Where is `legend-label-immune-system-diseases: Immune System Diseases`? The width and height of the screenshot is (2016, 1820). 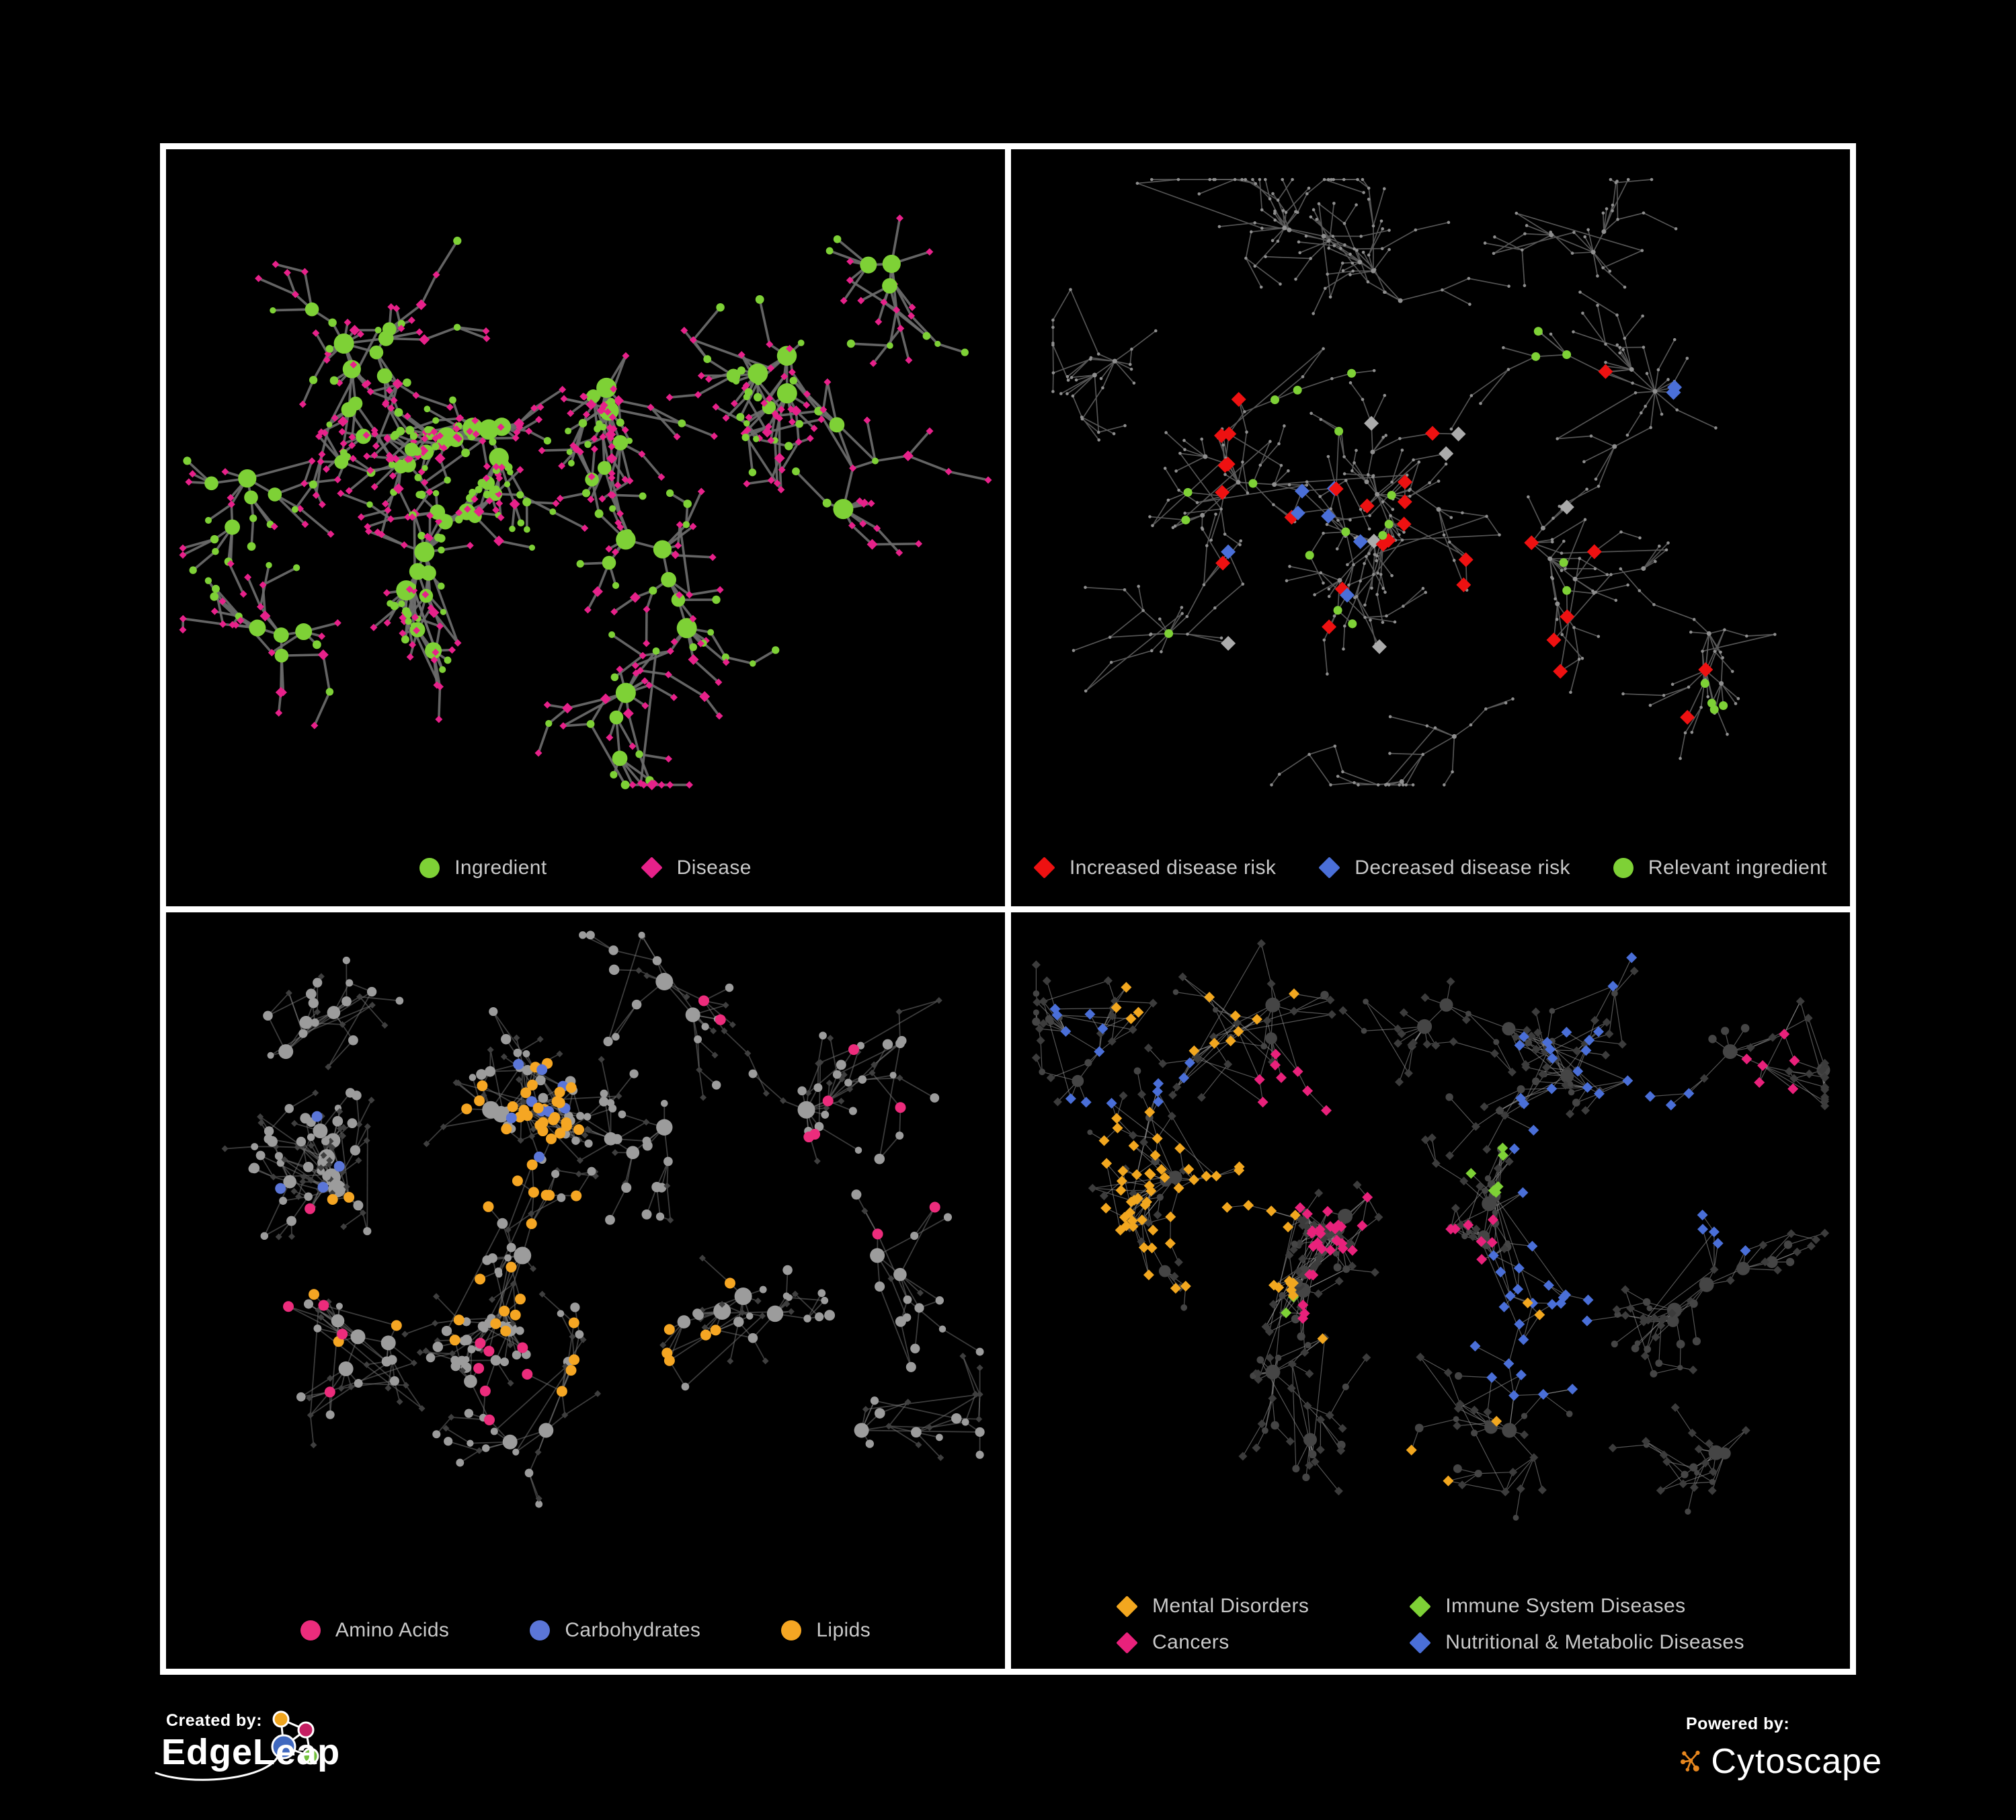
legend-label-immune-system-diseases: Immune System Diseases is located at coordinates (1565, 1606).